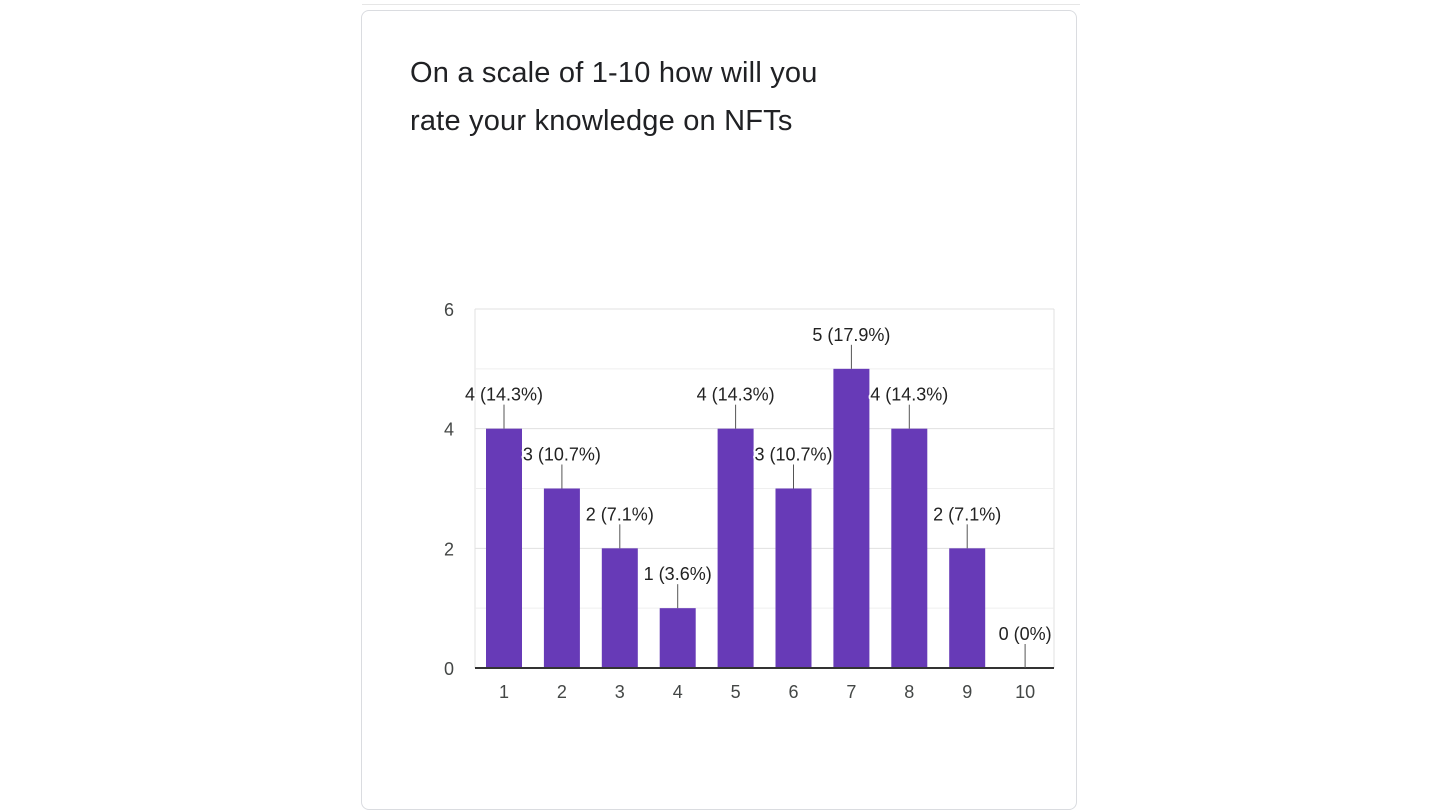 This screenshot has width=1440, height=810. Describe the element at coordinates (851, 335) in the screenshot. I see `data-label-7: 5 (17.9%)` at that location.